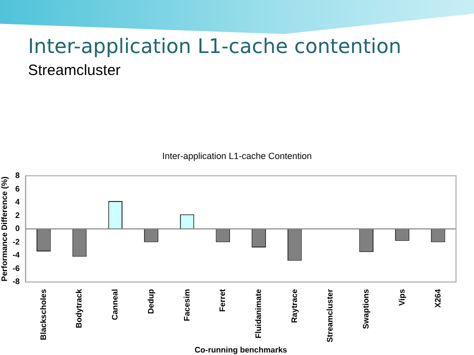 The image size is (474, 355). What do you see at coordinates (330, 315) in the screenshot?
I see `x-tick-label: Streamcluster` at bounding box center [330, 315].